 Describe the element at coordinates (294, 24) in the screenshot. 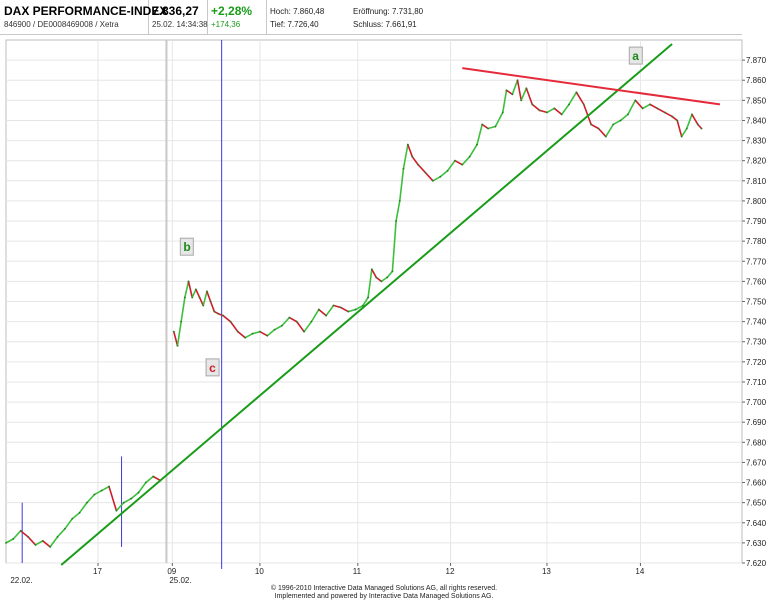

I see `stat-tief: Tief: 7.726,40` at that location.